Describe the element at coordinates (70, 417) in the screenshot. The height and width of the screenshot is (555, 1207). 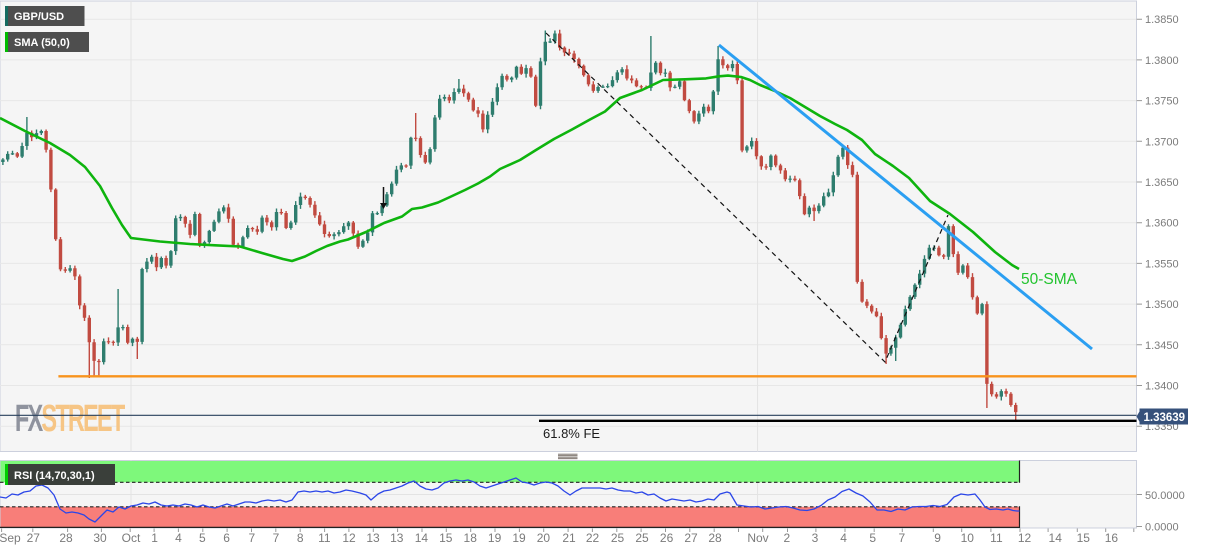
I see `svg-text: FXSTREET` at that location.